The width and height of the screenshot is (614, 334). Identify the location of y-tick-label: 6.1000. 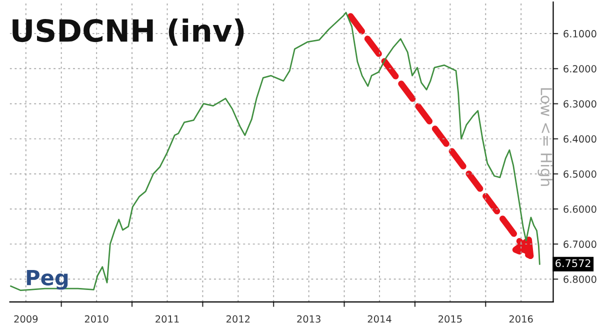
(580, 34).